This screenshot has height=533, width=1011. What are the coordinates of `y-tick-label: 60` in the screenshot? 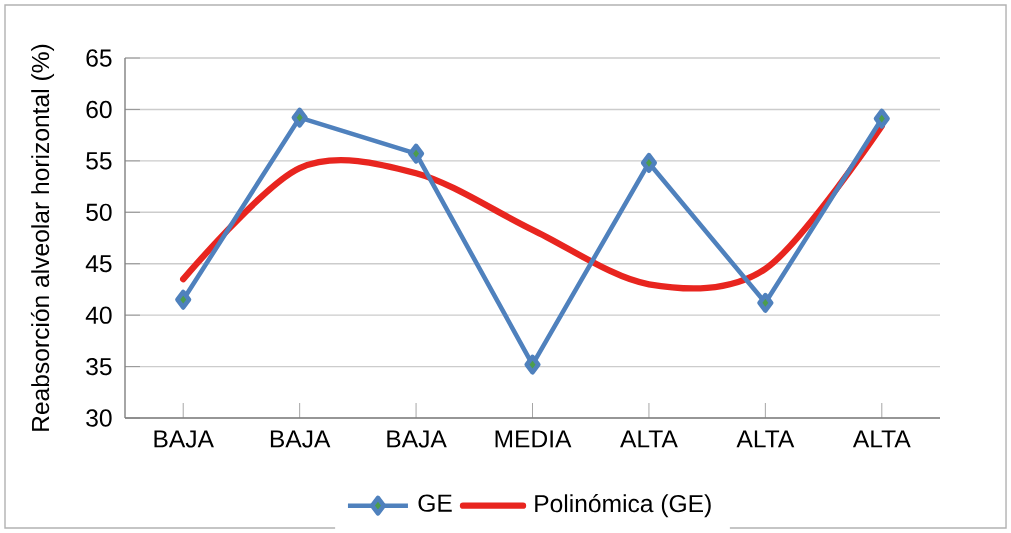 It's located at (99, 109).